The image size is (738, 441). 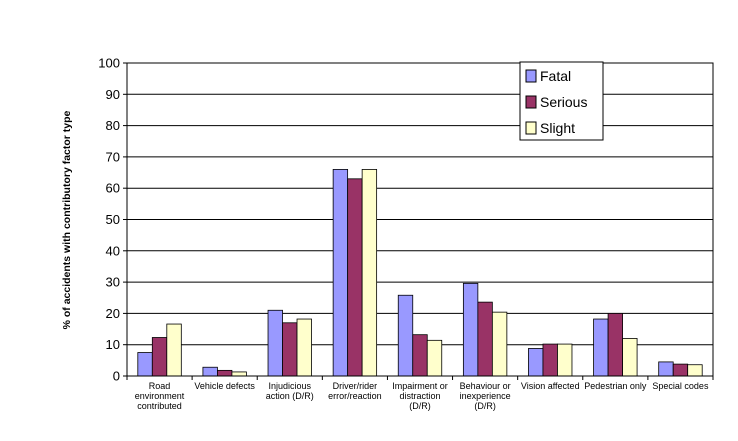 What do you see at coordinates (113, 156) in the screenshot?
I see `y-tick-label: 70` at bounding box center [113, 156].